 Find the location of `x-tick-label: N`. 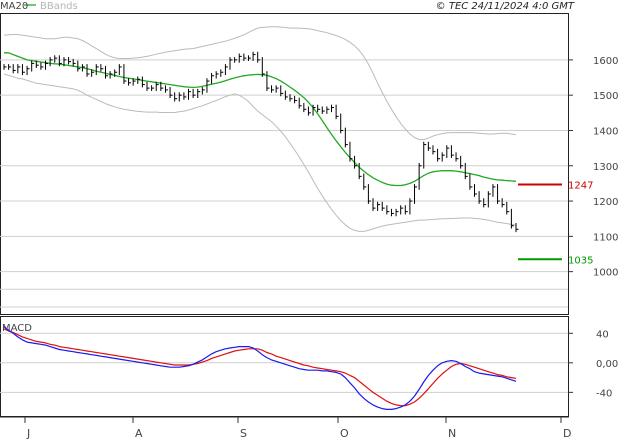

x-tick-label: N is located at coordinates (452, 433).